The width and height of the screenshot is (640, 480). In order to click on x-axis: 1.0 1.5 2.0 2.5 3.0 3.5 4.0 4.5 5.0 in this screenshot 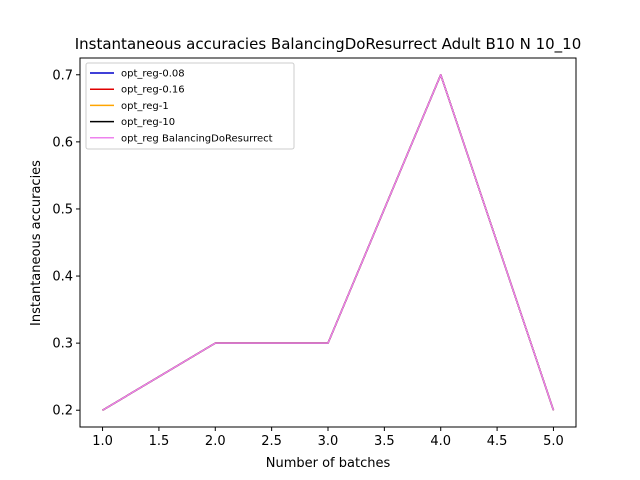, I will do `click(328, 438)`.